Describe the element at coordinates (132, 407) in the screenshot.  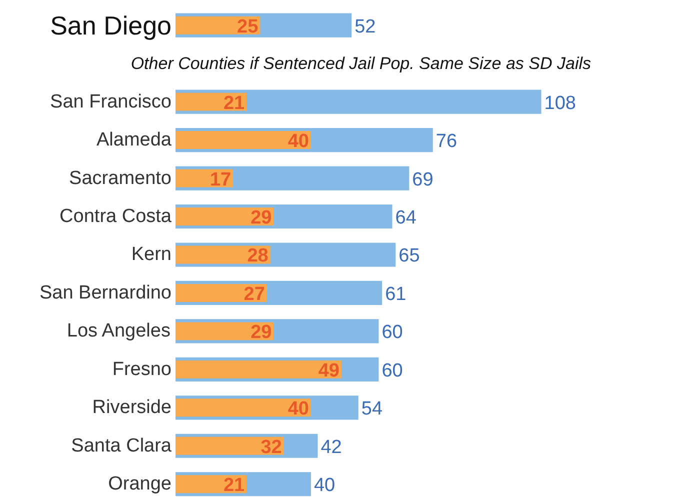
I see `y-tick-label: Riverside` at that location.